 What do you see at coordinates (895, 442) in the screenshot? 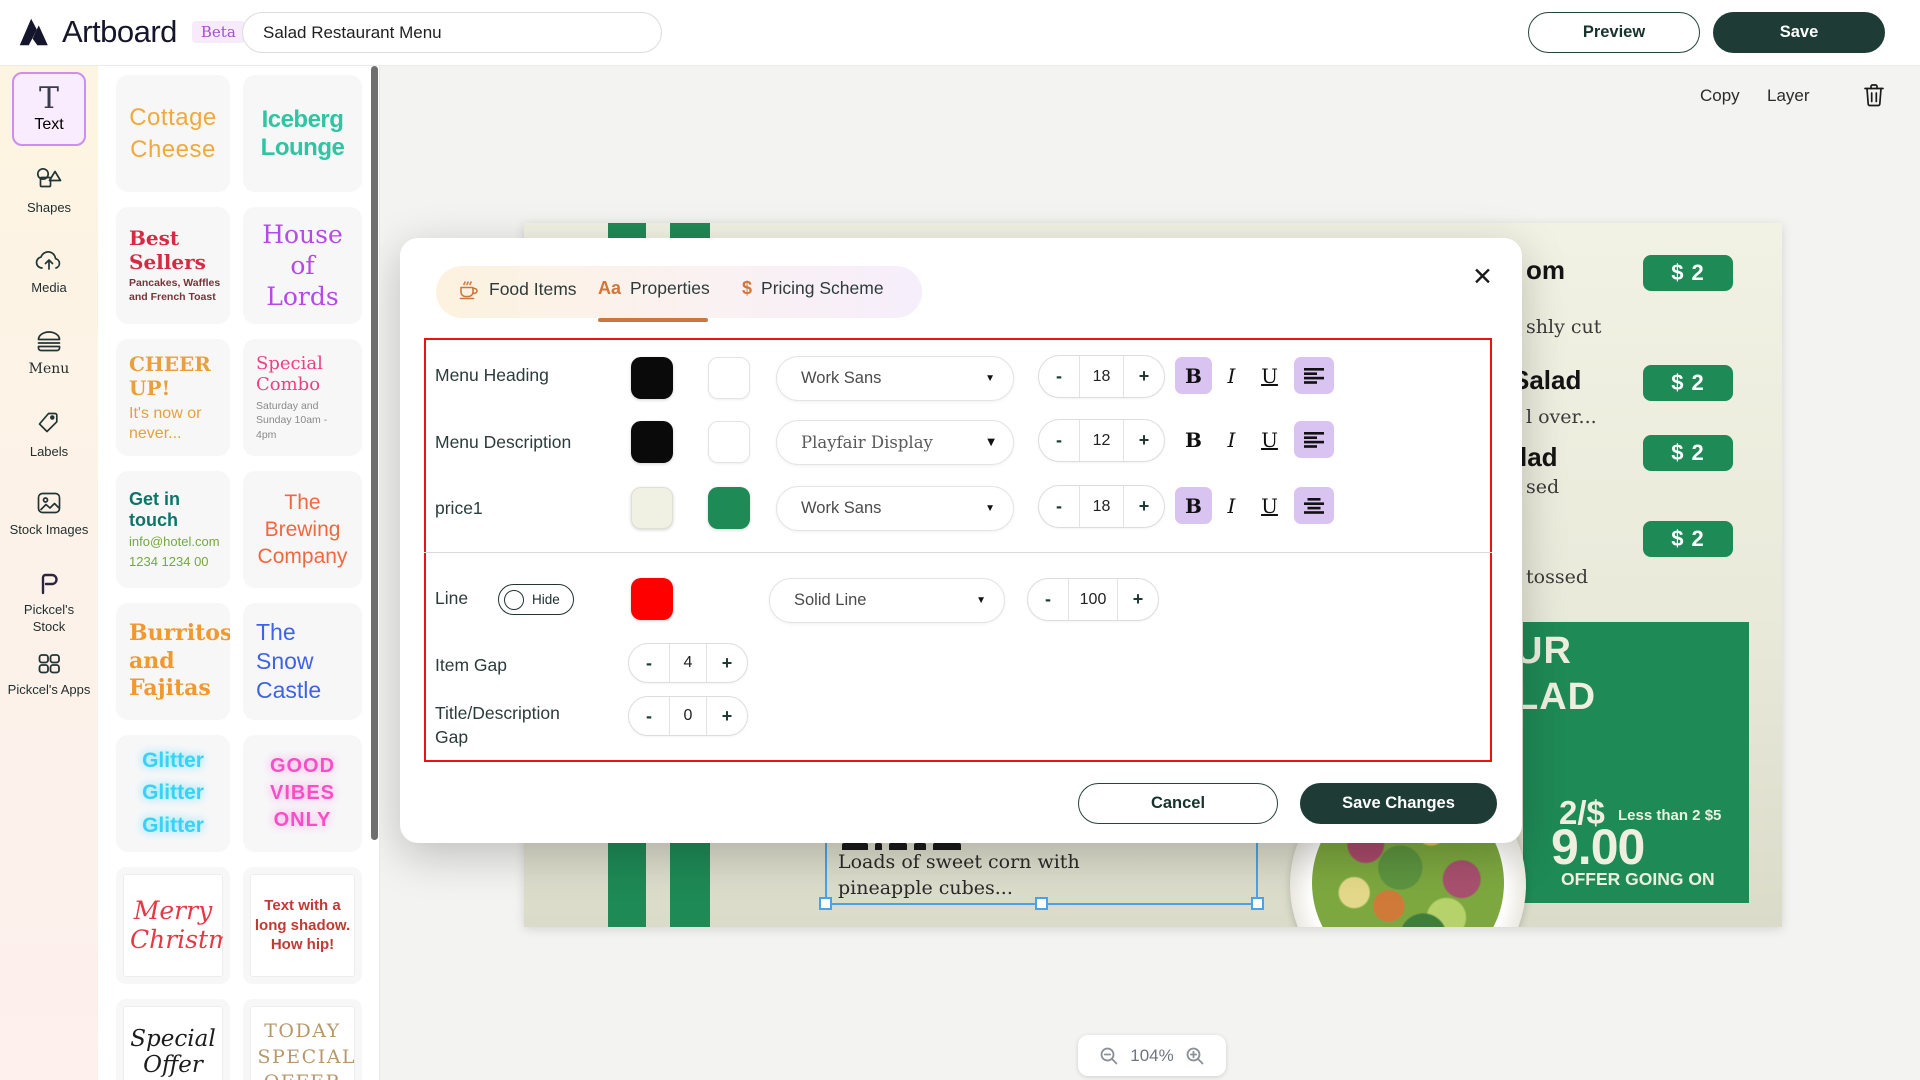
I see `font-family-dropdown: Playfair Display ▼` at bounding box center [895, 442].